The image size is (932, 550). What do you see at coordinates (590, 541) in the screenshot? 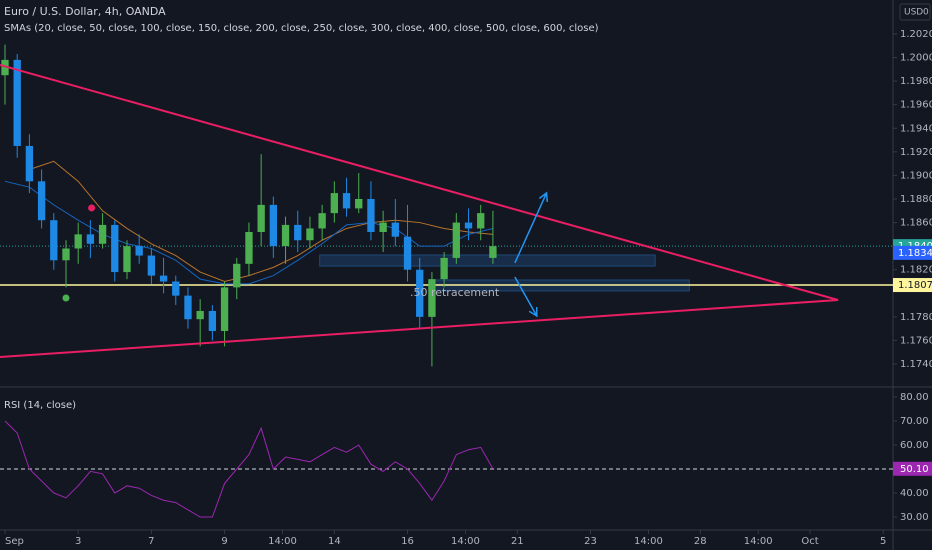
I see `x-tick-label: 23` at bounding box center [590, 541].